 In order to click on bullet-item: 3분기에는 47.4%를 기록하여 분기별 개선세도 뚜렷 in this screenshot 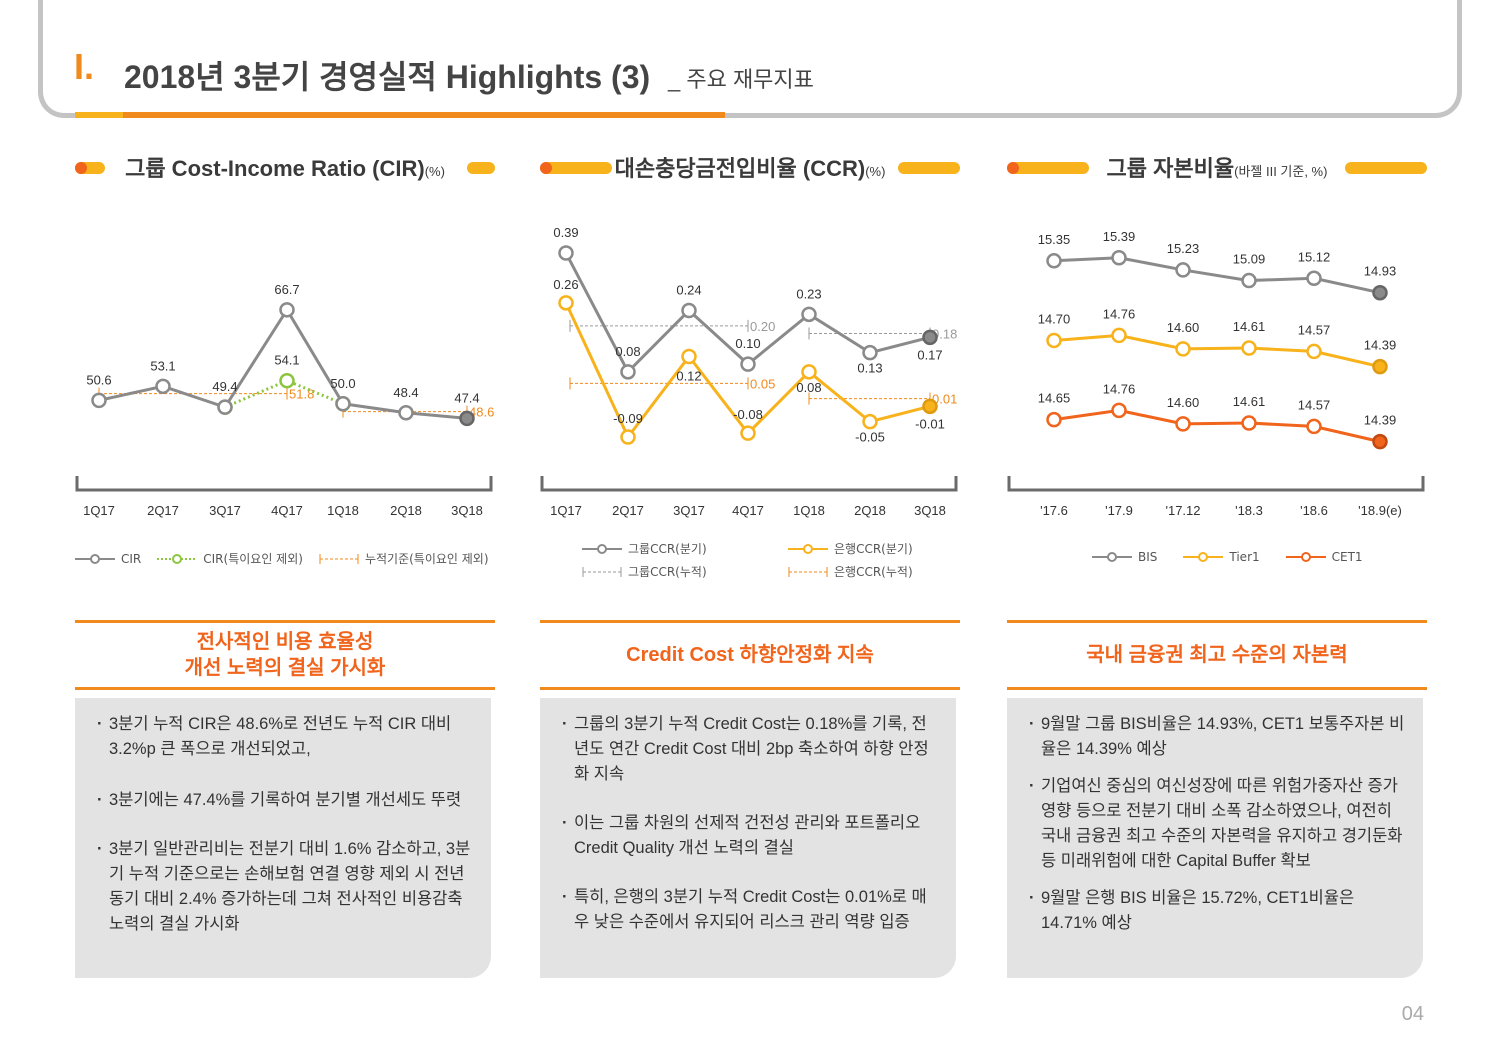, I will do `click(285, 800)`.